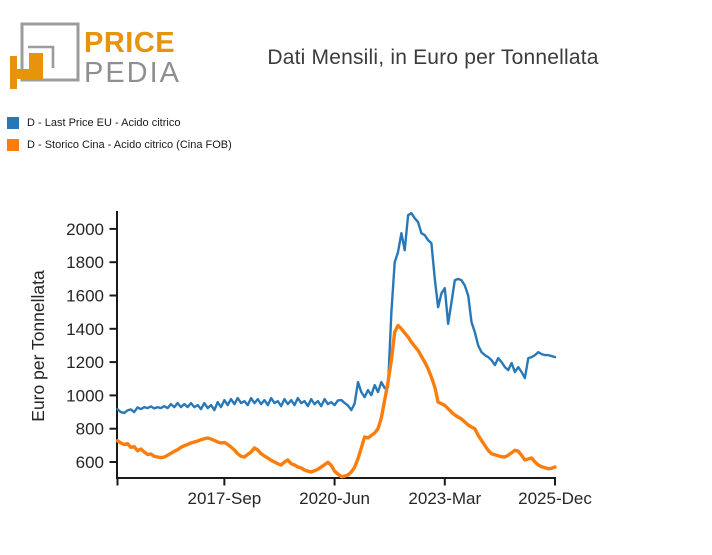 The width and height of the screenshot is (712, 555). I want to click on pricepedia-logo: PRICE PEDIA, so click(95, 55).